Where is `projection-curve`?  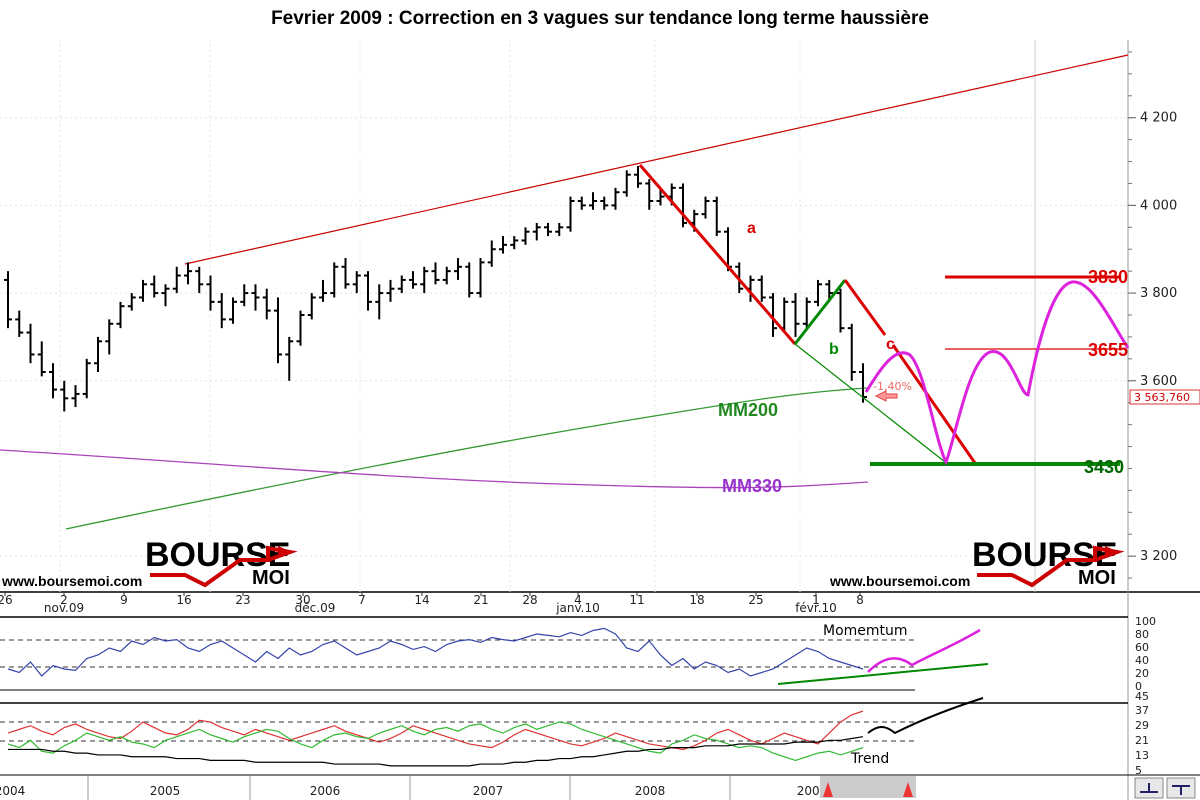
projection-curve is located at coordinates (997, 373).